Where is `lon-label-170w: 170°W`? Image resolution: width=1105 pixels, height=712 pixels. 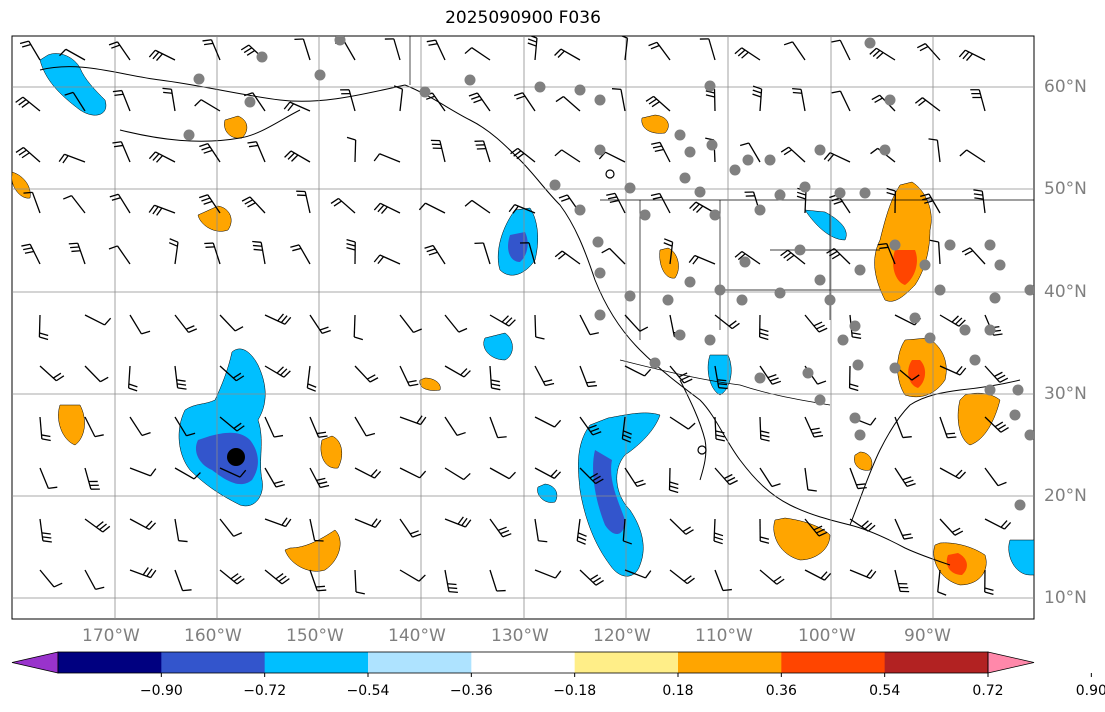
lon-label-170w: 170°W is located at coordinates (111, 636).